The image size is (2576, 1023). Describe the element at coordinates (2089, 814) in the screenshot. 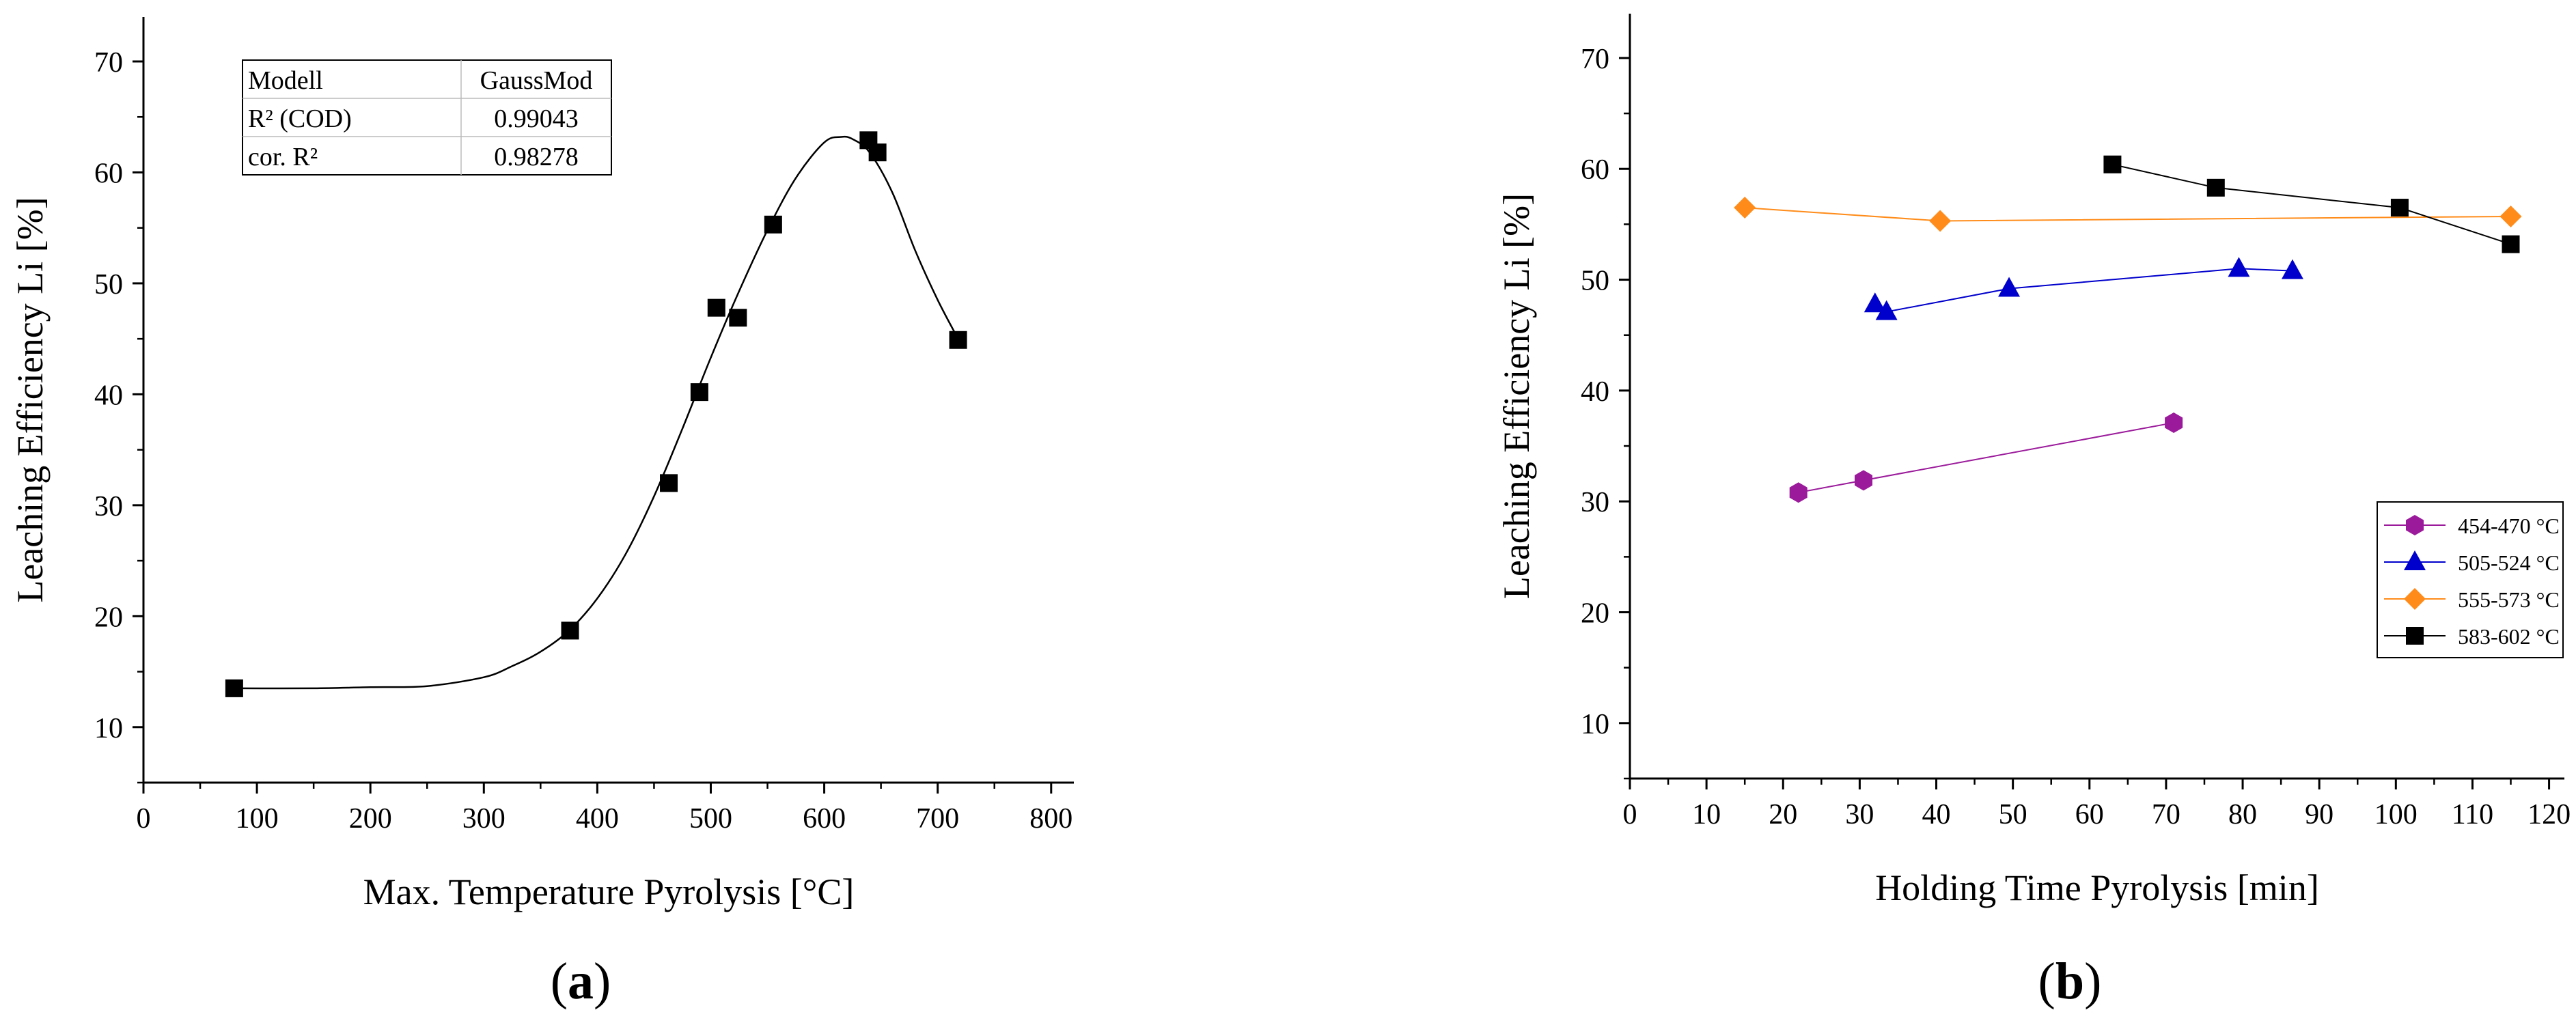

I see `x-tick-label: 60` at that location.